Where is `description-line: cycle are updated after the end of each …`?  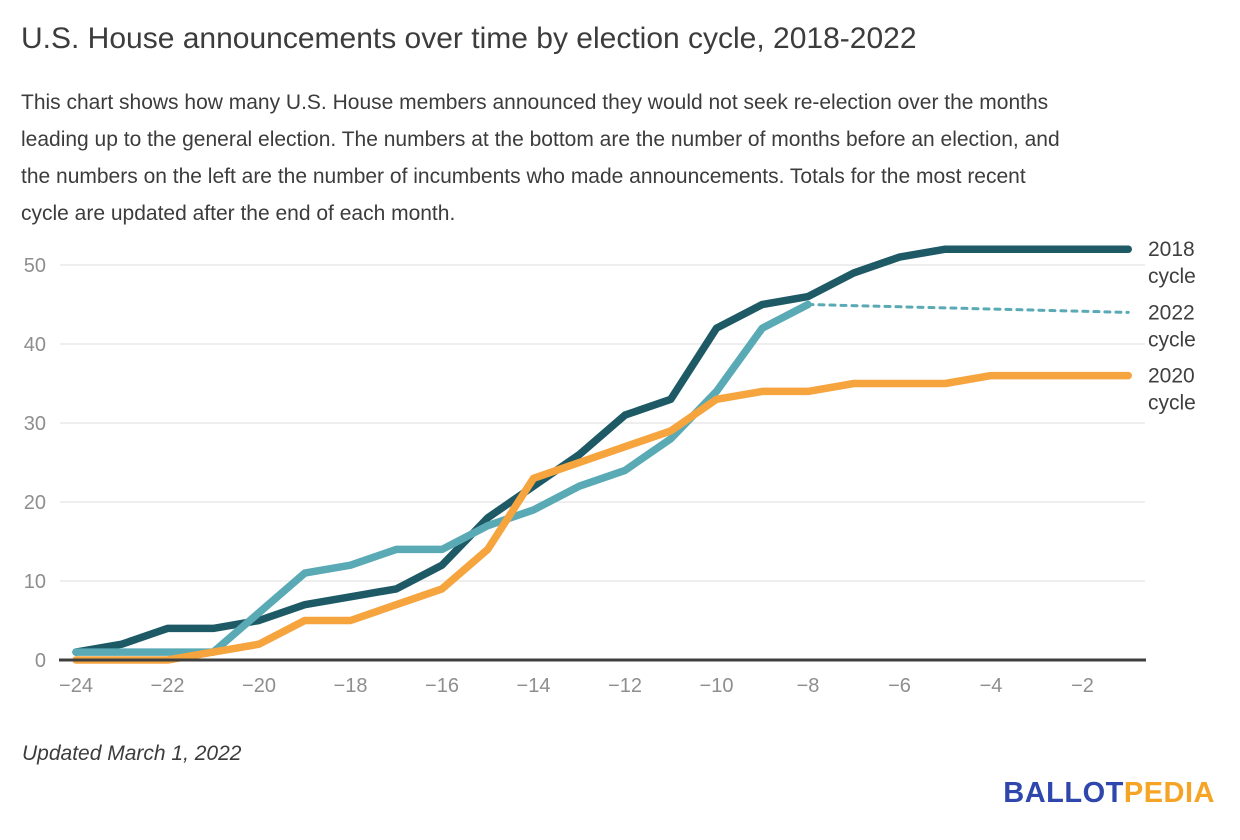
description-line: cycle are updated after the end of each … is located at coordinates (238, 213).